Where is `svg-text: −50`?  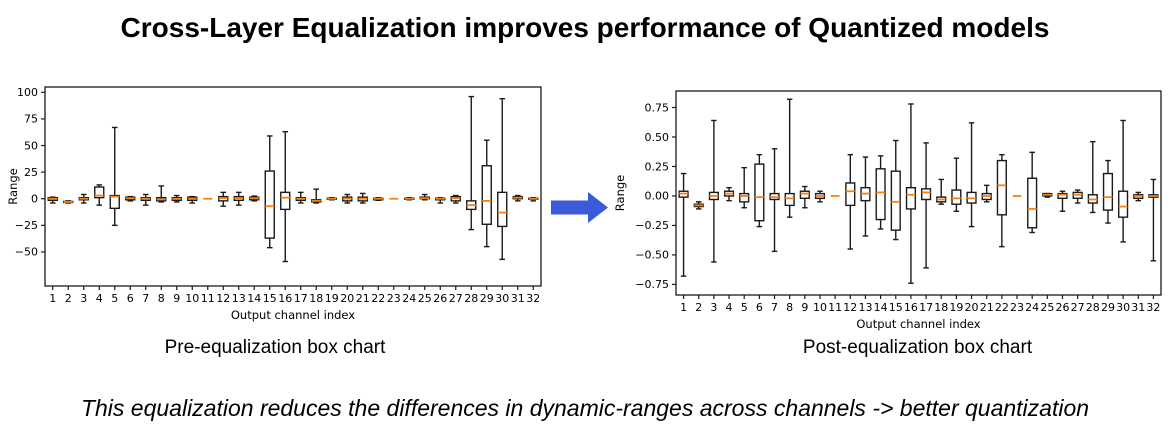 svg-text: −50 is located at coordinates (26, 252).